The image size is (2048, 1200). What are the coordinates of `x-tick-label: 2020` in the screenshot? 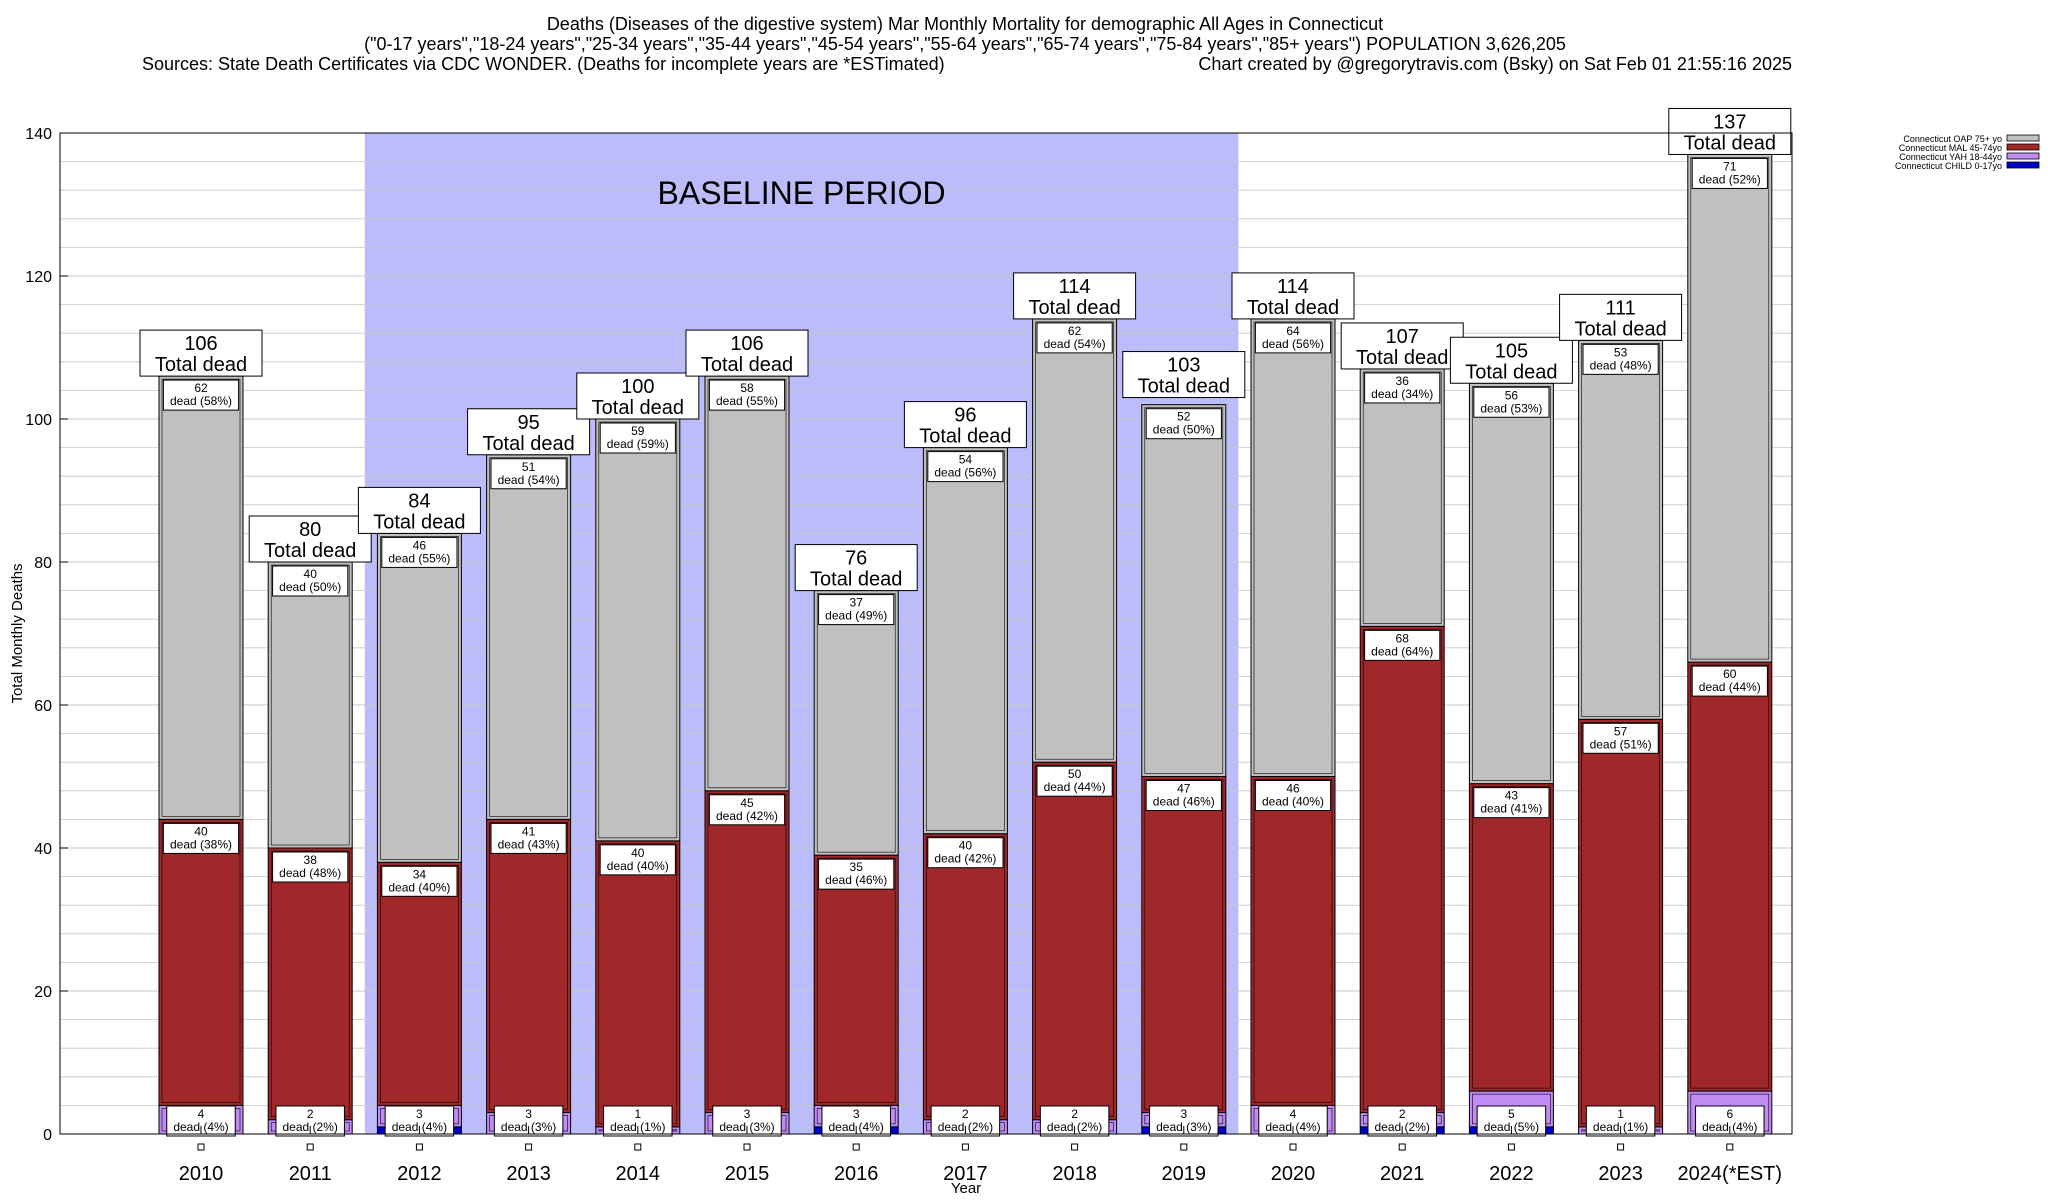 It's located at (1293, 1174).